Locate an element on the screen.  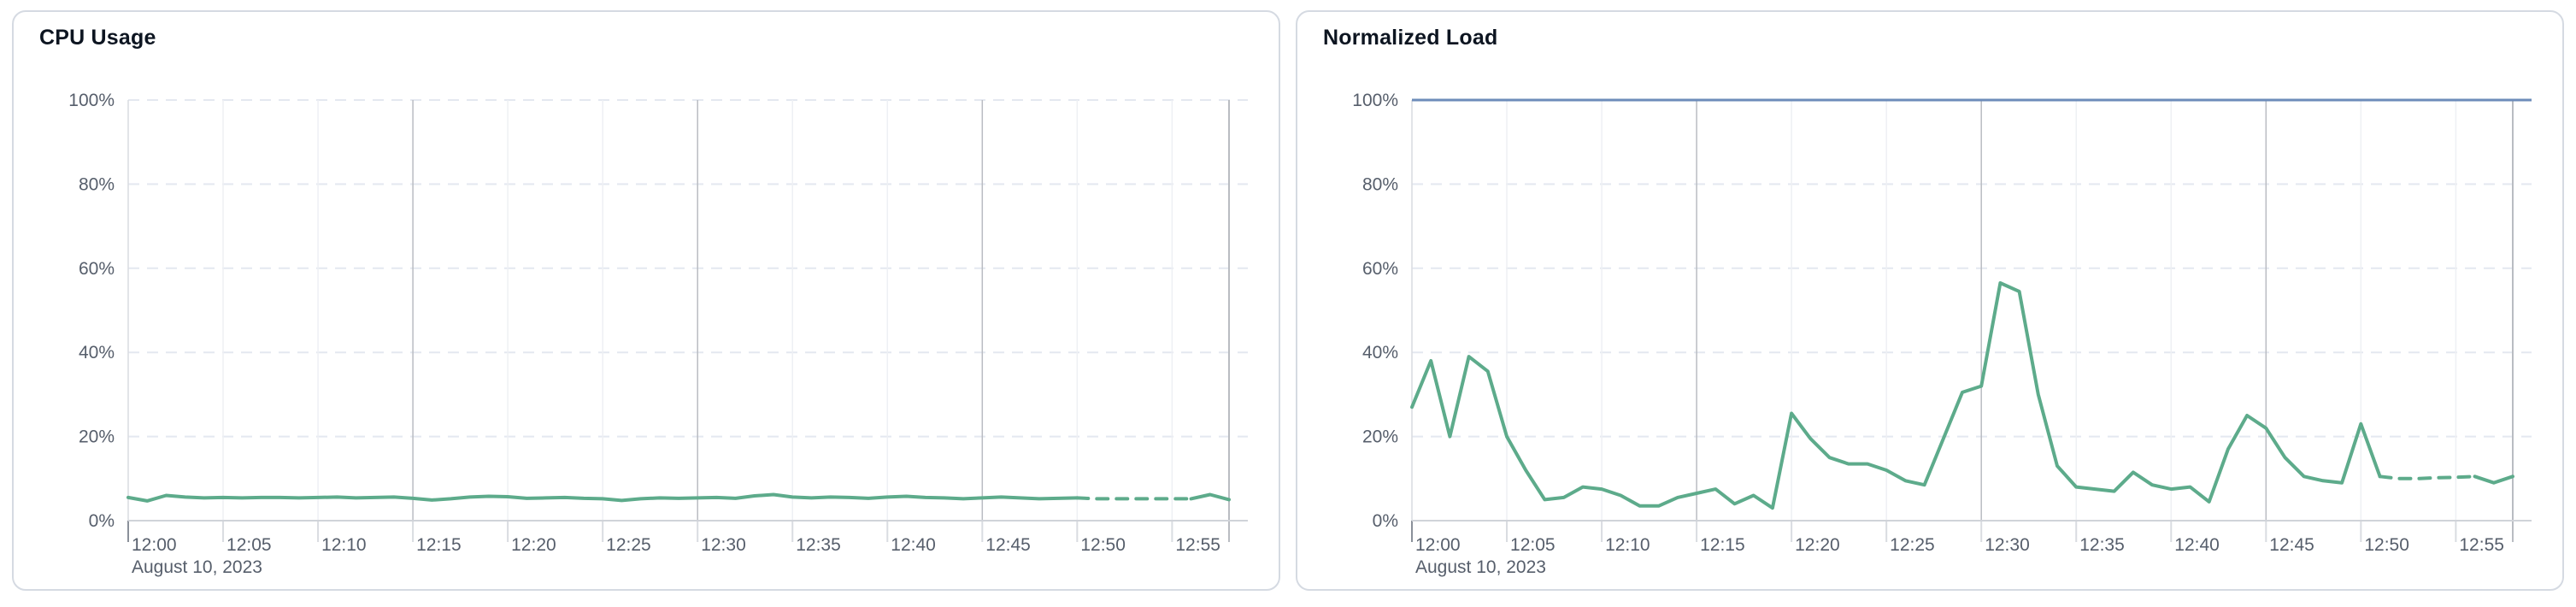
chart-title-normalized-load: Normalized Load is located at coordinates (1410, 38).